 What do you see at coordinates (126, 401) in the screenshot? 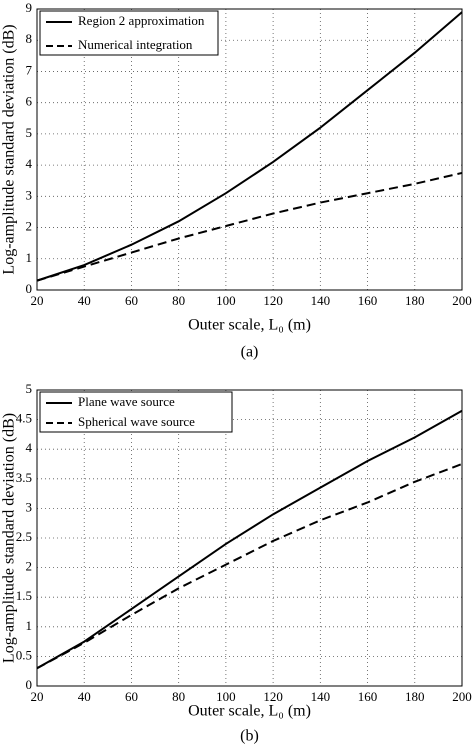
I see `legend-label: Plane wave source` at bounding box center [126, 401].